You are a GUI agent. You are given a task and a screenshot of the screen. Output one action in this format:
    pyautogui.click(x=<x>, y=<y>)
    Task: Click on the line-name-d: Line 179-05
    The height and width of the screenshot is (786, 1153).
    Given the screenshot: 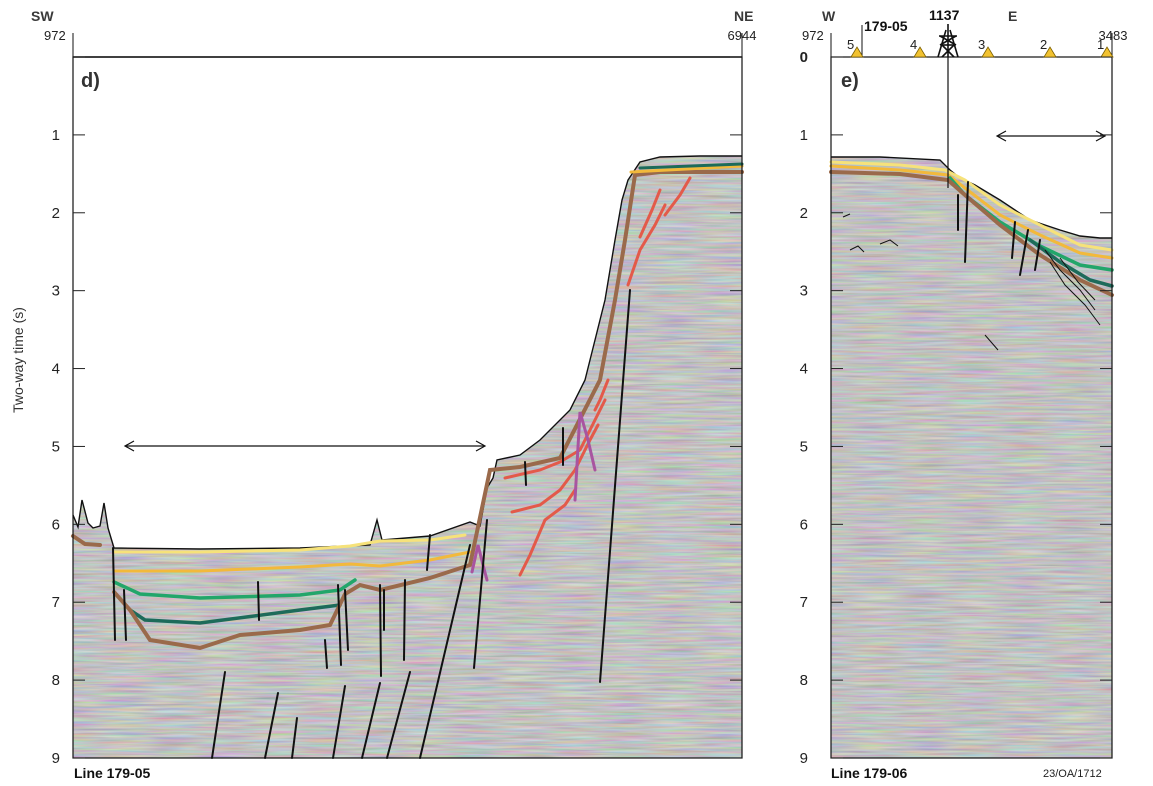 What is the action you would take?
    pyautogui.click(x=112, y=773)
    